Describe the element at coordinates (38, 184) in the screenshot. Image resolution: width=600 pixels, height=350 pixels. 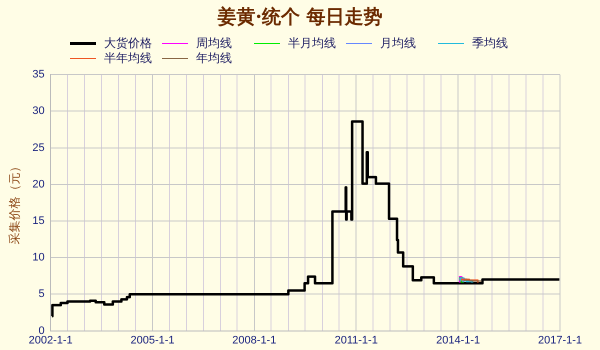
I see `y-tick-label: 20` at that location.